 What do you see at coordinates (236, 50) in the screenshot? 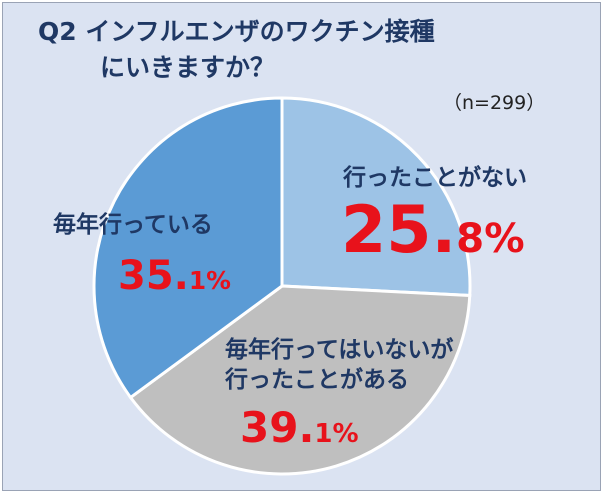
I see `chart-title: Q2 インフルエンザのワクチン接種 にいきますか？` at bounding box center [236, 50].